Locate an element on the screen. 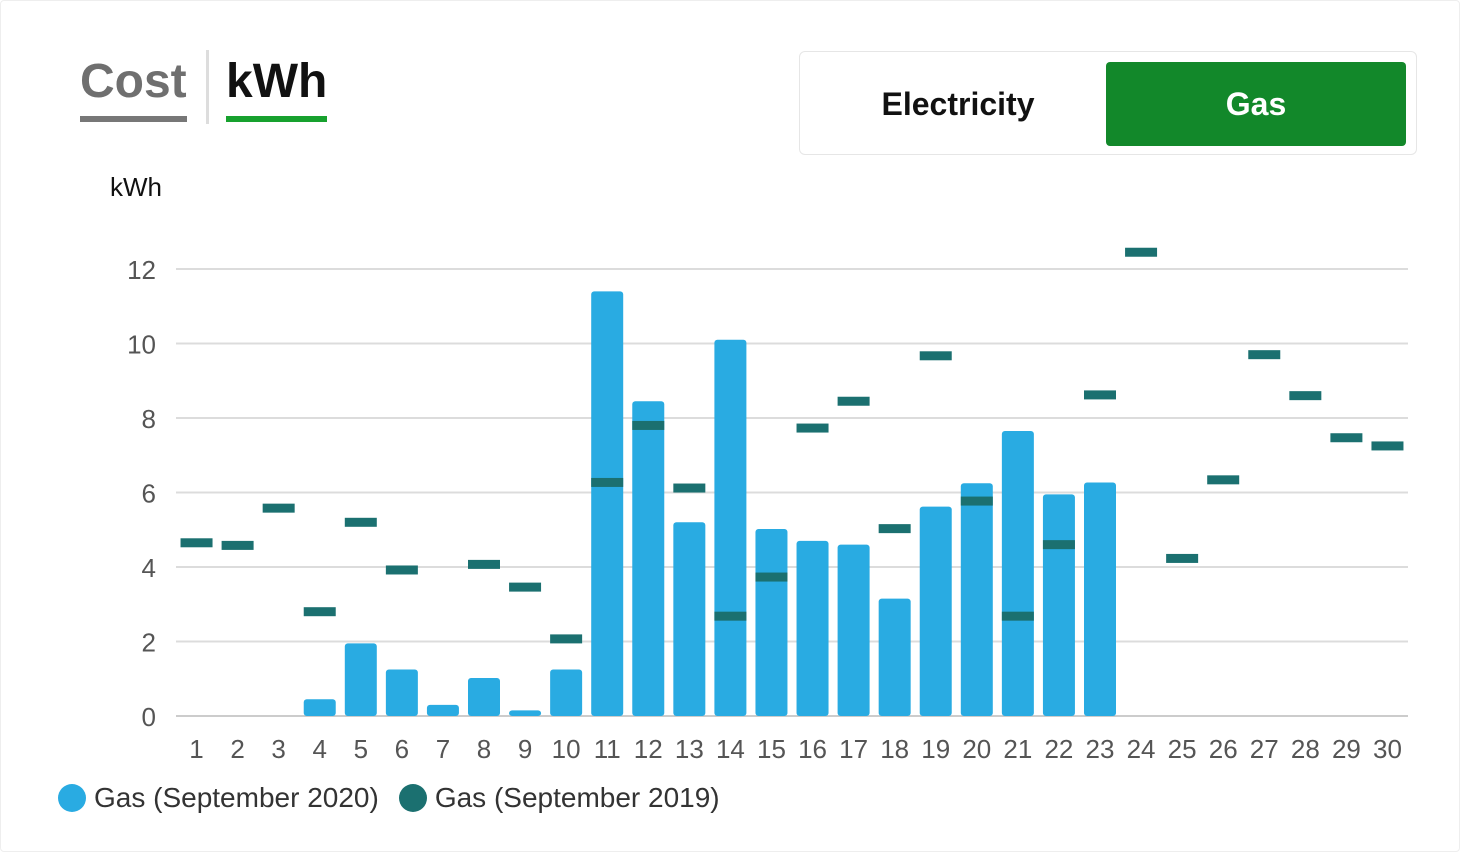  x-tick-label: 13 is located at coordinates (689, 749).